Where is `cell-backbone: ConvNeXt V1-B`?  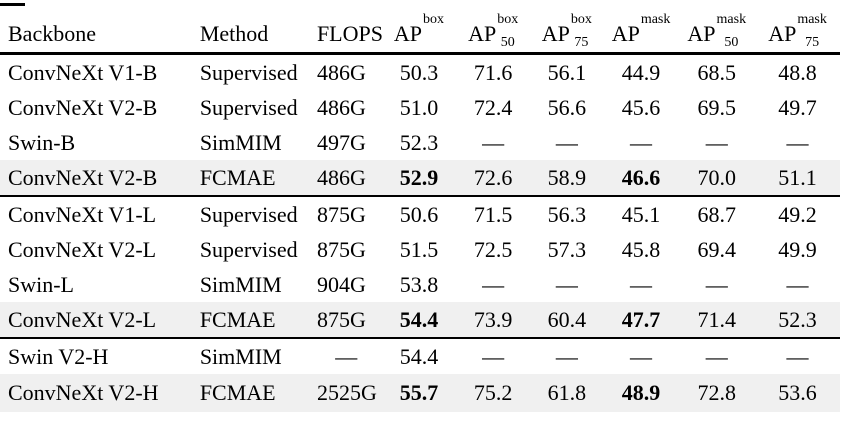 cell-backbone: ConvNeXt V1-B is located at coordinates (83, 72).